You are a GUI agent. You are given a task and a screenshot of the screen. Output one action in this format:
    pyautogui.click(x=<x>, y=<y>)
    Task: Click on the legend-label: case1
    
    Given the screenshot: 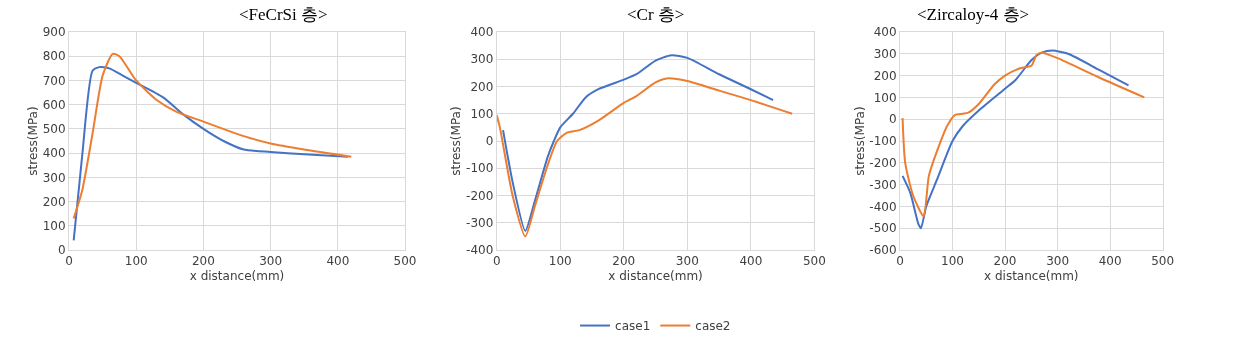 What is the action you would take?
    pyautogui.click(x=633, y=326)
    